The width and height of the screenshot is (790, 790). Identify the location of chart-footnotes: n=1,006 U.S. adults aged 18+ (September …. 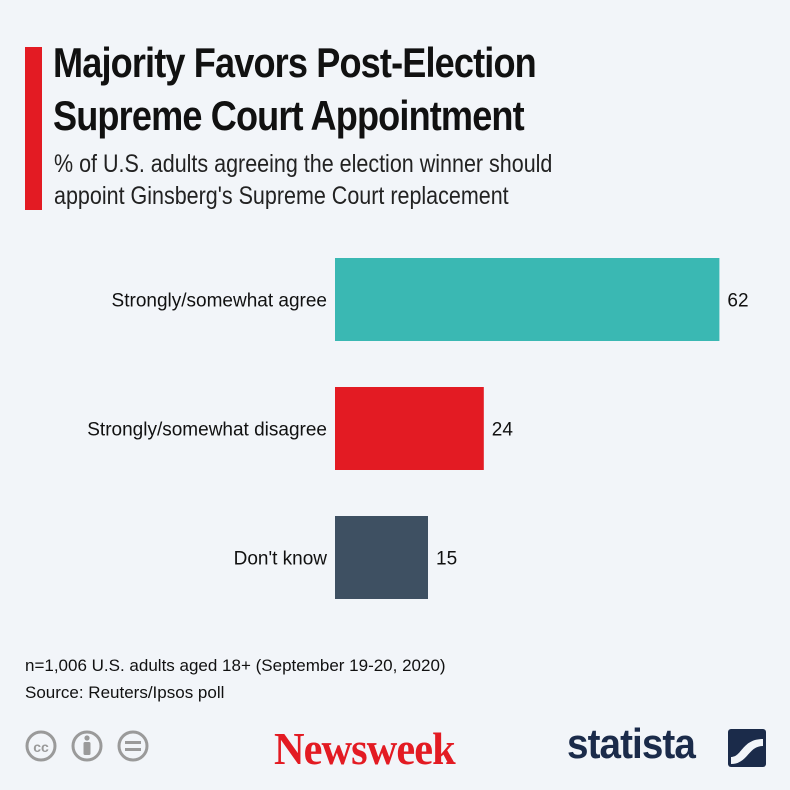
(235, 679).